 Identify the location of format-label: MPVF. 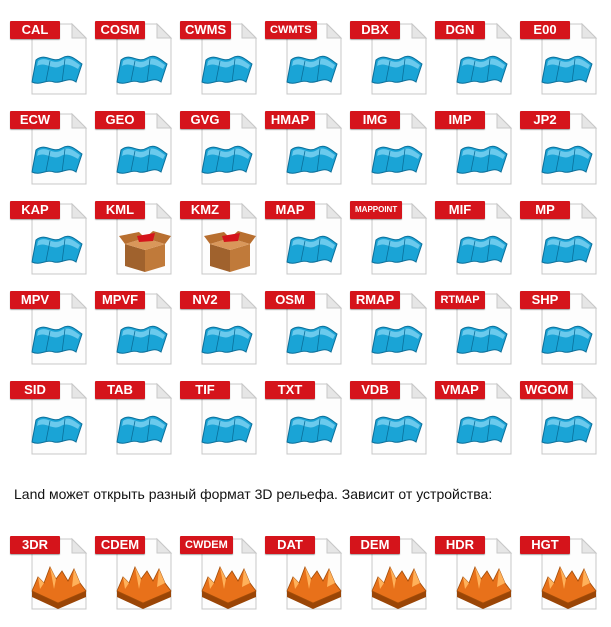
(120, 300).